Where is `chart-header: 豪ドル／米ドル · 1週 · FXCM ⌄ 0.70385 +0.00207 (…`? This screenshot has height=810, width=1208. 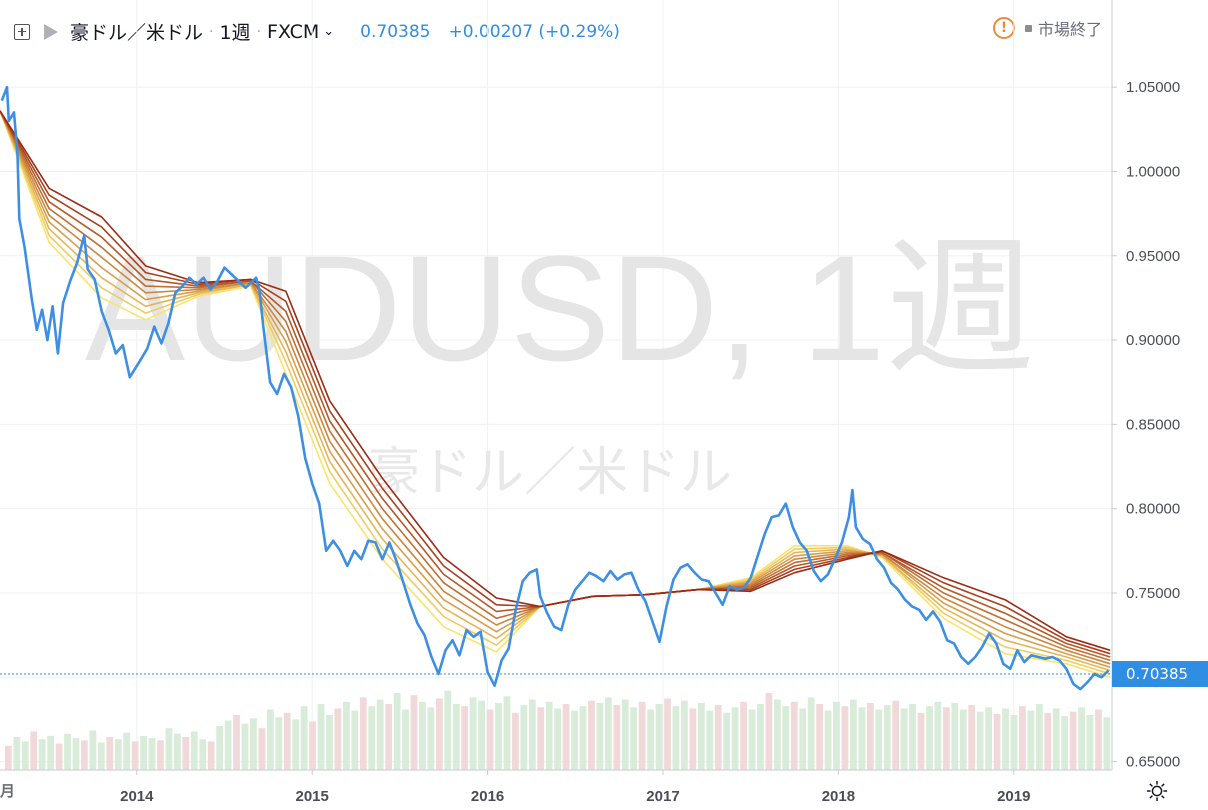 chart-header: 豪ドル／米ドル · 1週 · FXCM ⌄ 0.70385 +0.00207 (… is located at coordinates (317, 31).